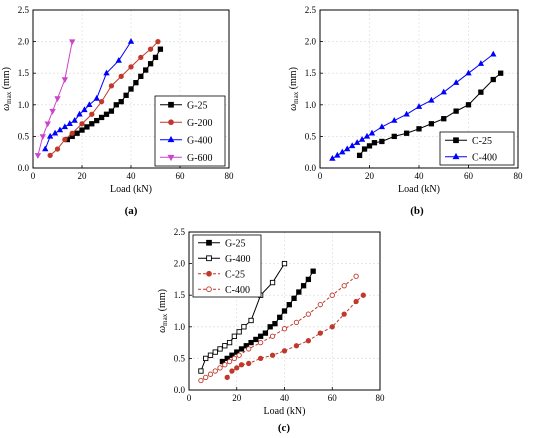 The height and width of the screenshot is (438, 550). Describe the element at coordinates (420, 176) in the screenshot. I see `x-tick-label: 40` at that location.